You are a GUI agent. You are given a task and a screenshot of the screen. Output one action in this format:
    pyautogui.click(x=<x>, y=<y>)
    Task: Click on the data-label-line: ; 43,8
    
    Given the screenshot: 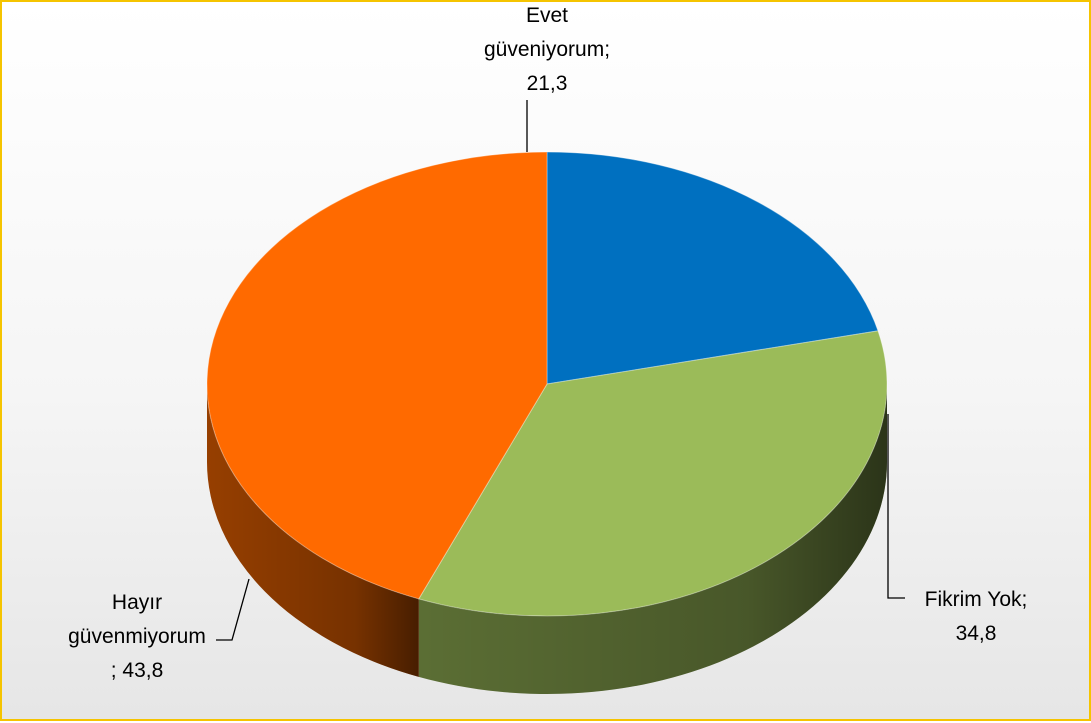 What is the action you would take?
    pyautogui.click(x=137, y=670)
    